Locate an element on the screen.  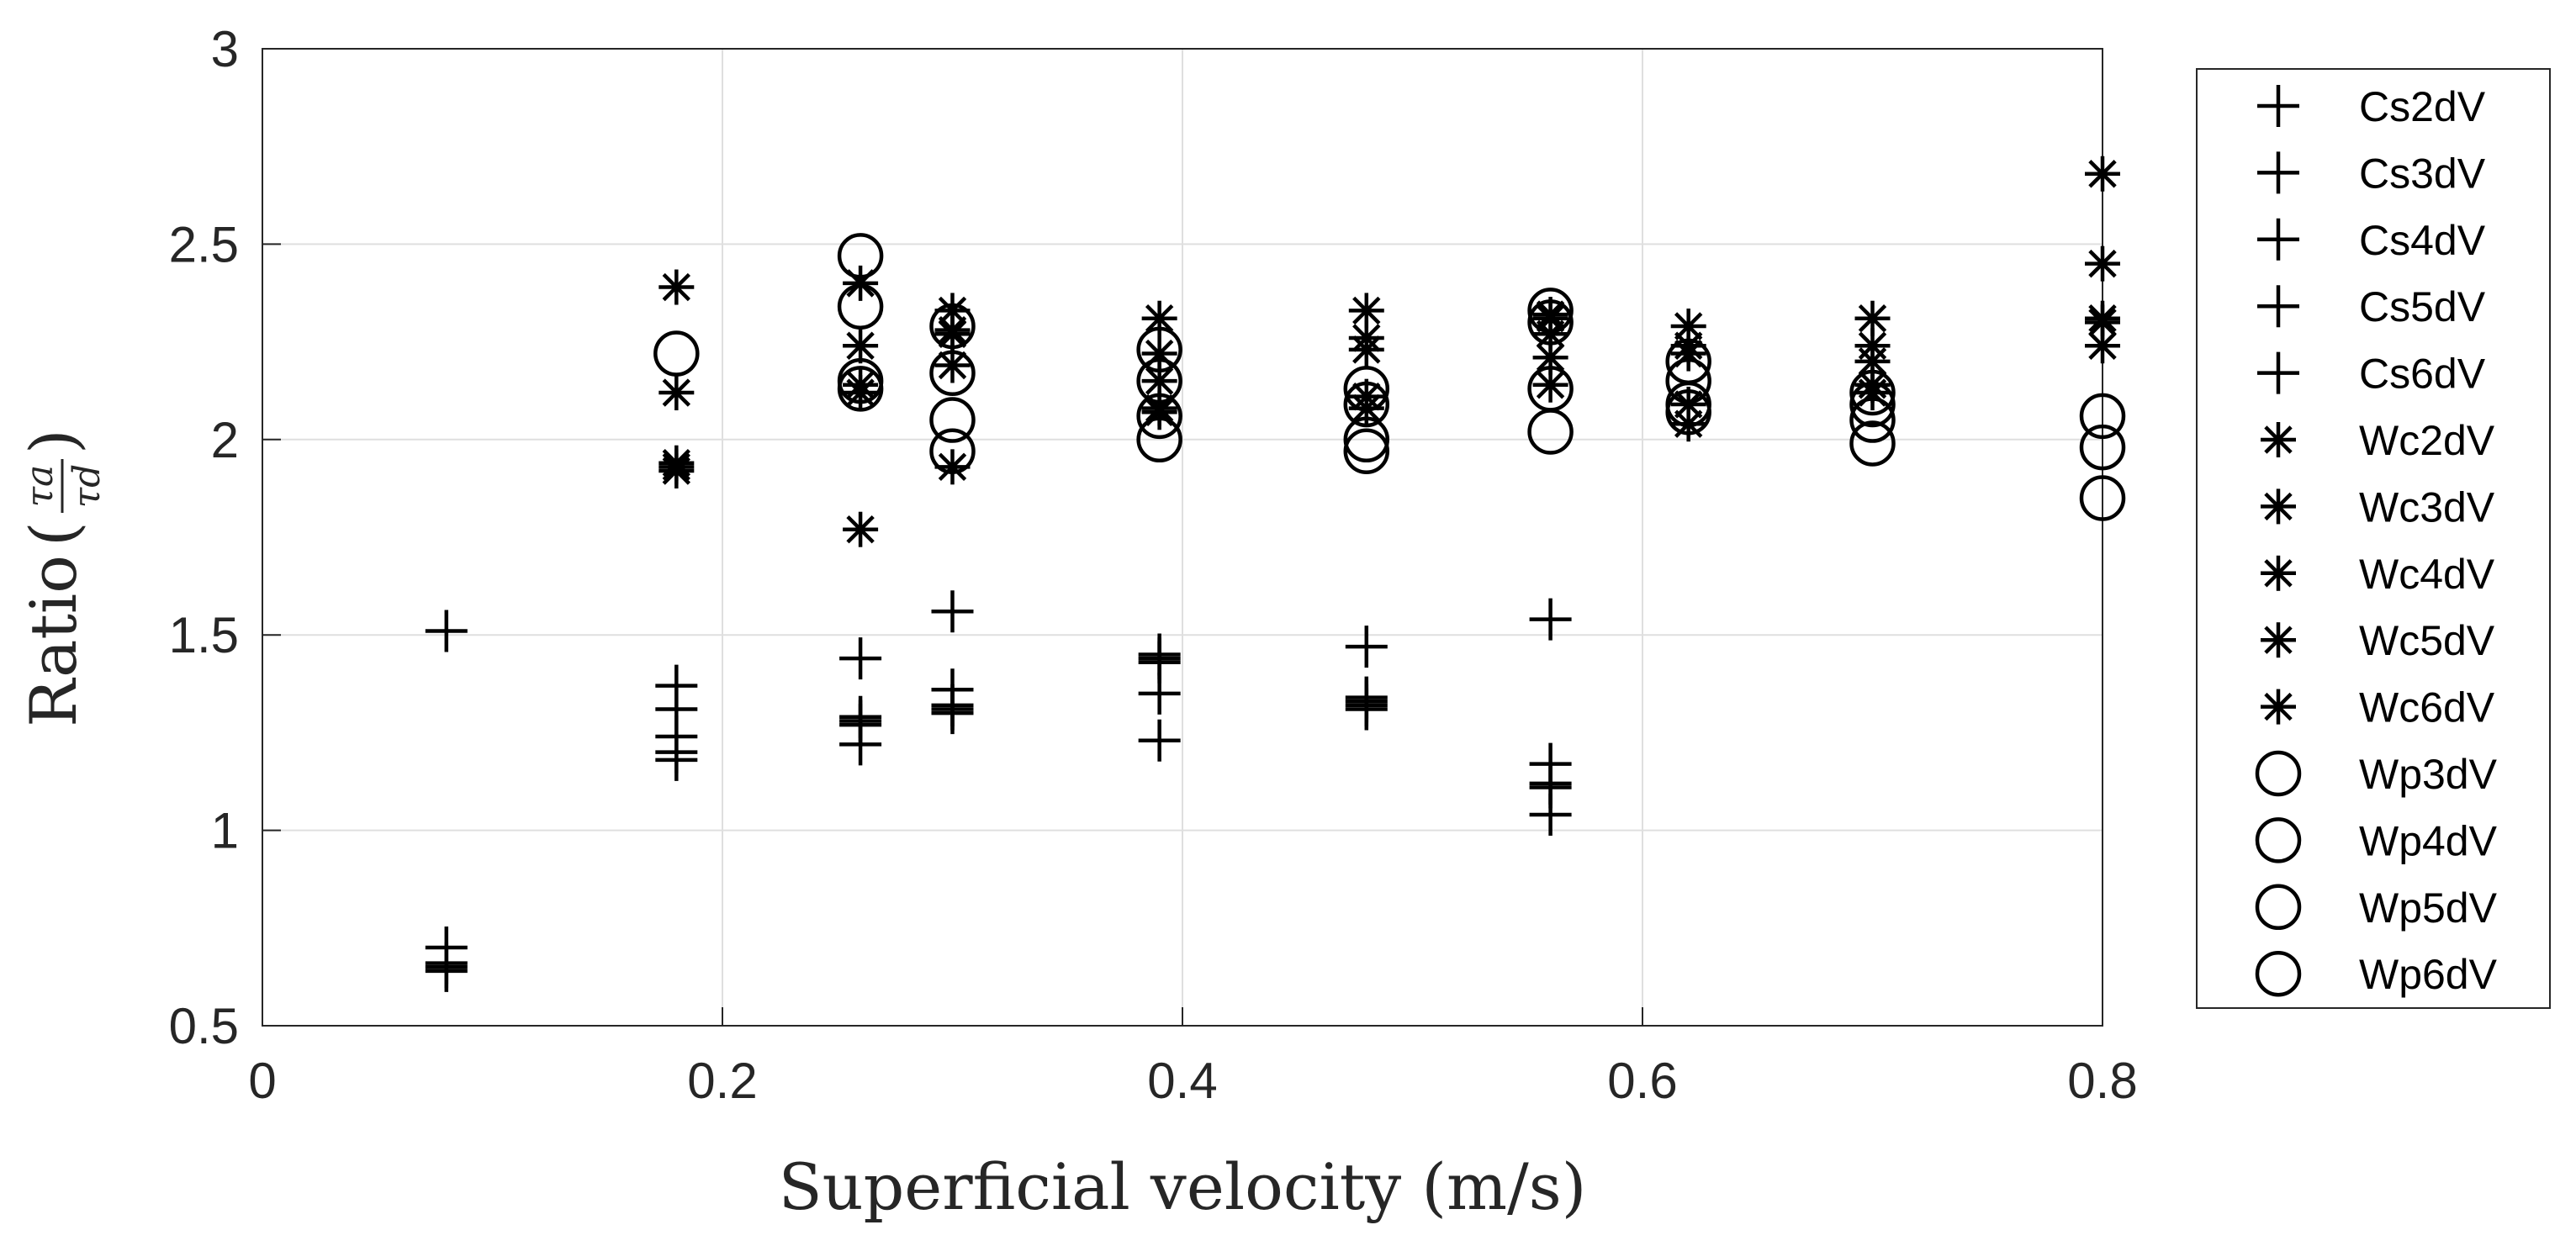
legend-label: Wp5dV is located at coordinates (2428, 908).